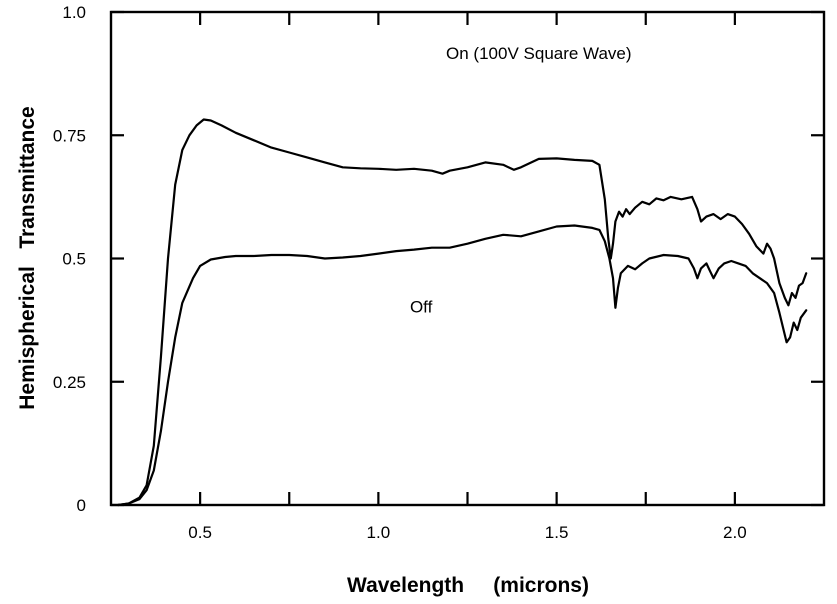 The width and height of the screenshot is (837, 604). What do you see at coordinates (200, 532) in the screenshot?
I see `x-tick-label: 0.5` at bounding box center [200, 532].